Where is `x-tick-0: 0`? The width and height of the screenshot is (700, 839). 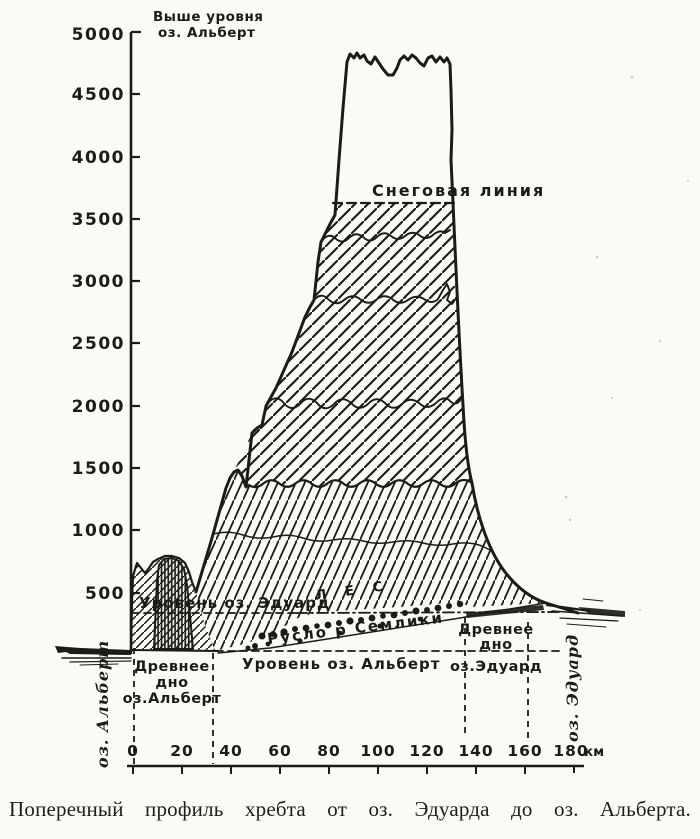
x-tick-0: 0 is located at coordinates (133, 751).